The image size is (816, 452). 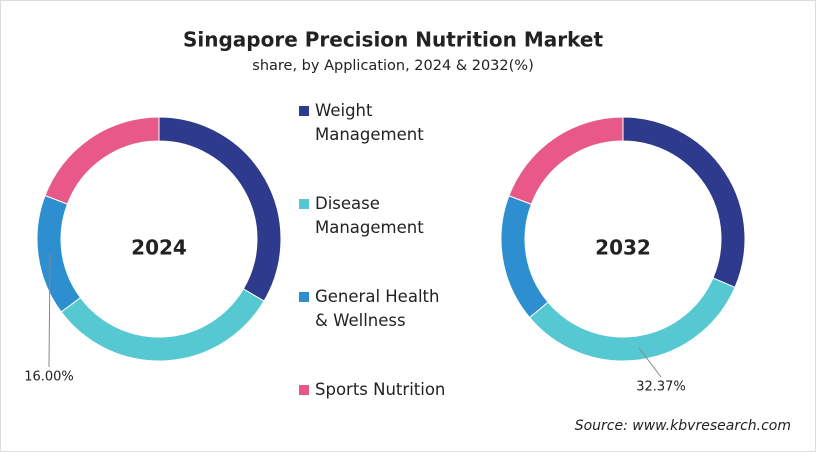 I want to click on chart-subtitle: share, by Application, 2024 & 2032(%), so click(x=392, y=66).